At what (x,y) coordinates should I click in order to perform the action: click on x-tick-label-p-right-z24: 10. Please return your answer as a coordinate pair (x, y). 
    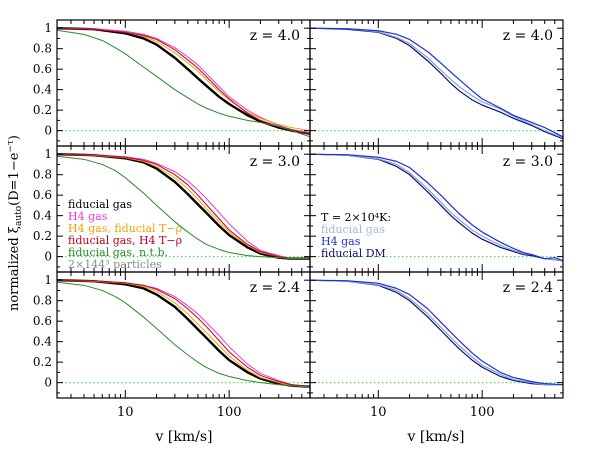
    Looking at the image, I should click on (378, 412).